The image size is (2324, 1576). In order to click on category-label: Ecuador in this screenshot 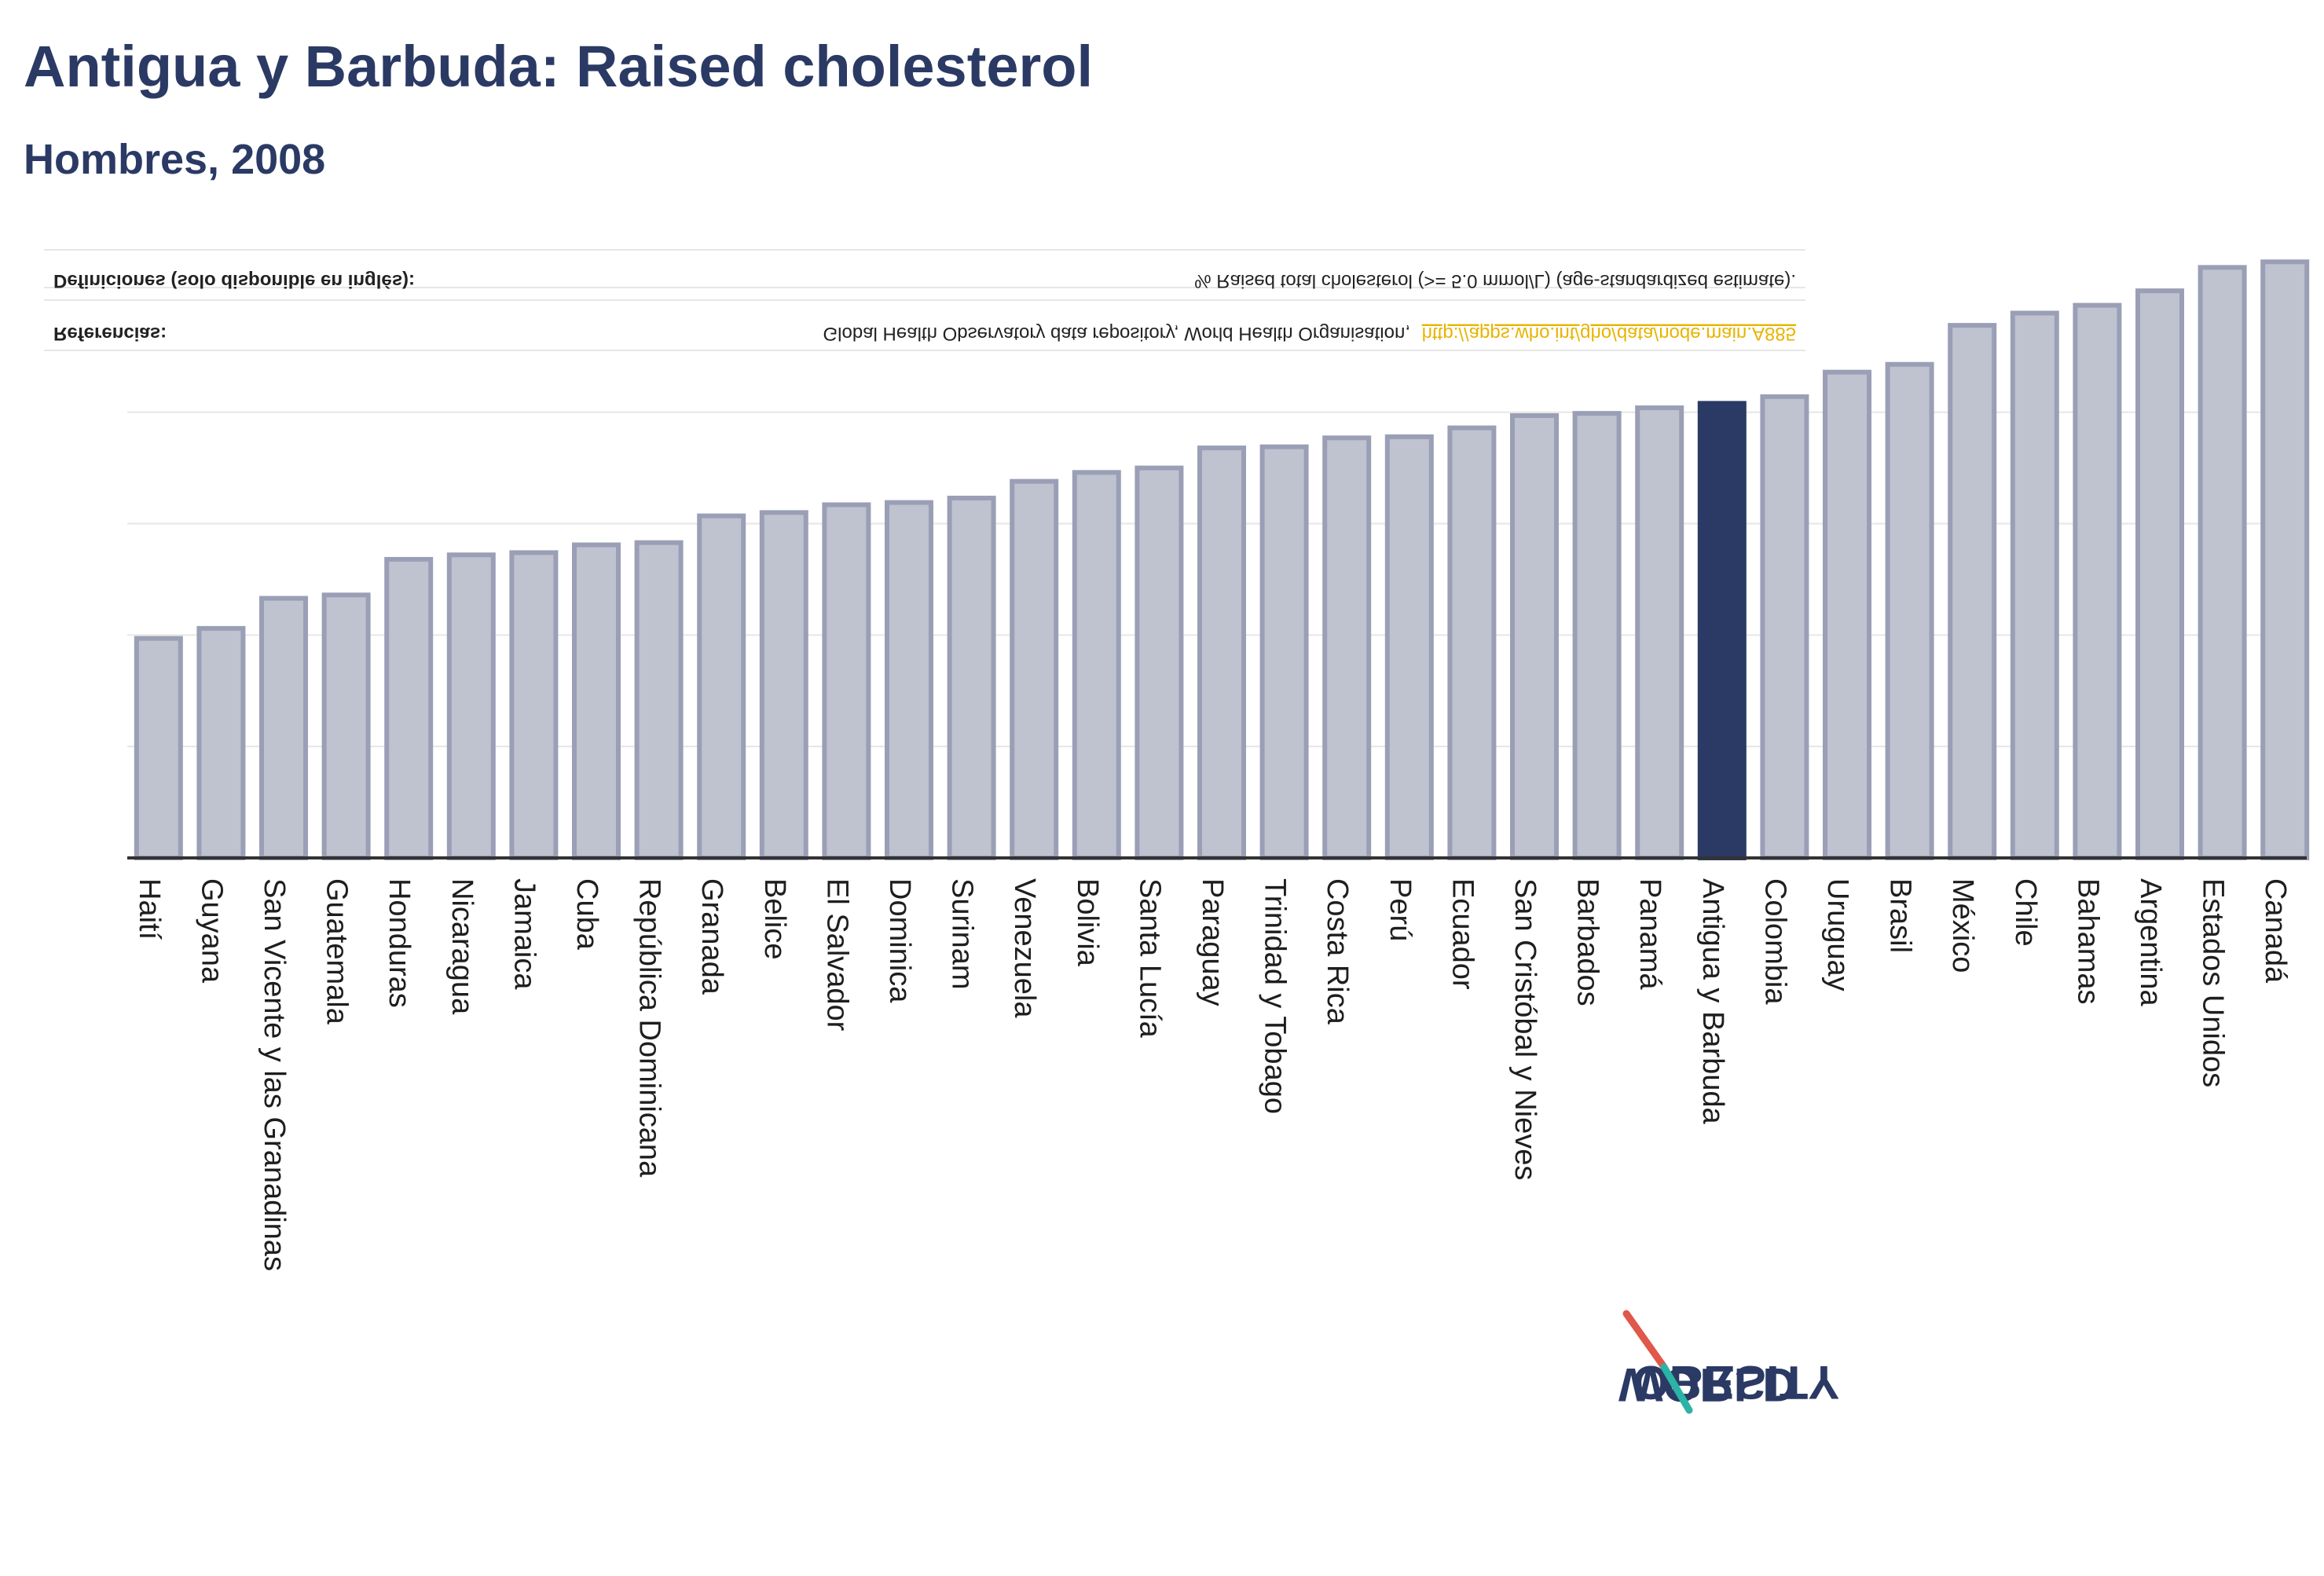, I will do `click(1462, 934)`.